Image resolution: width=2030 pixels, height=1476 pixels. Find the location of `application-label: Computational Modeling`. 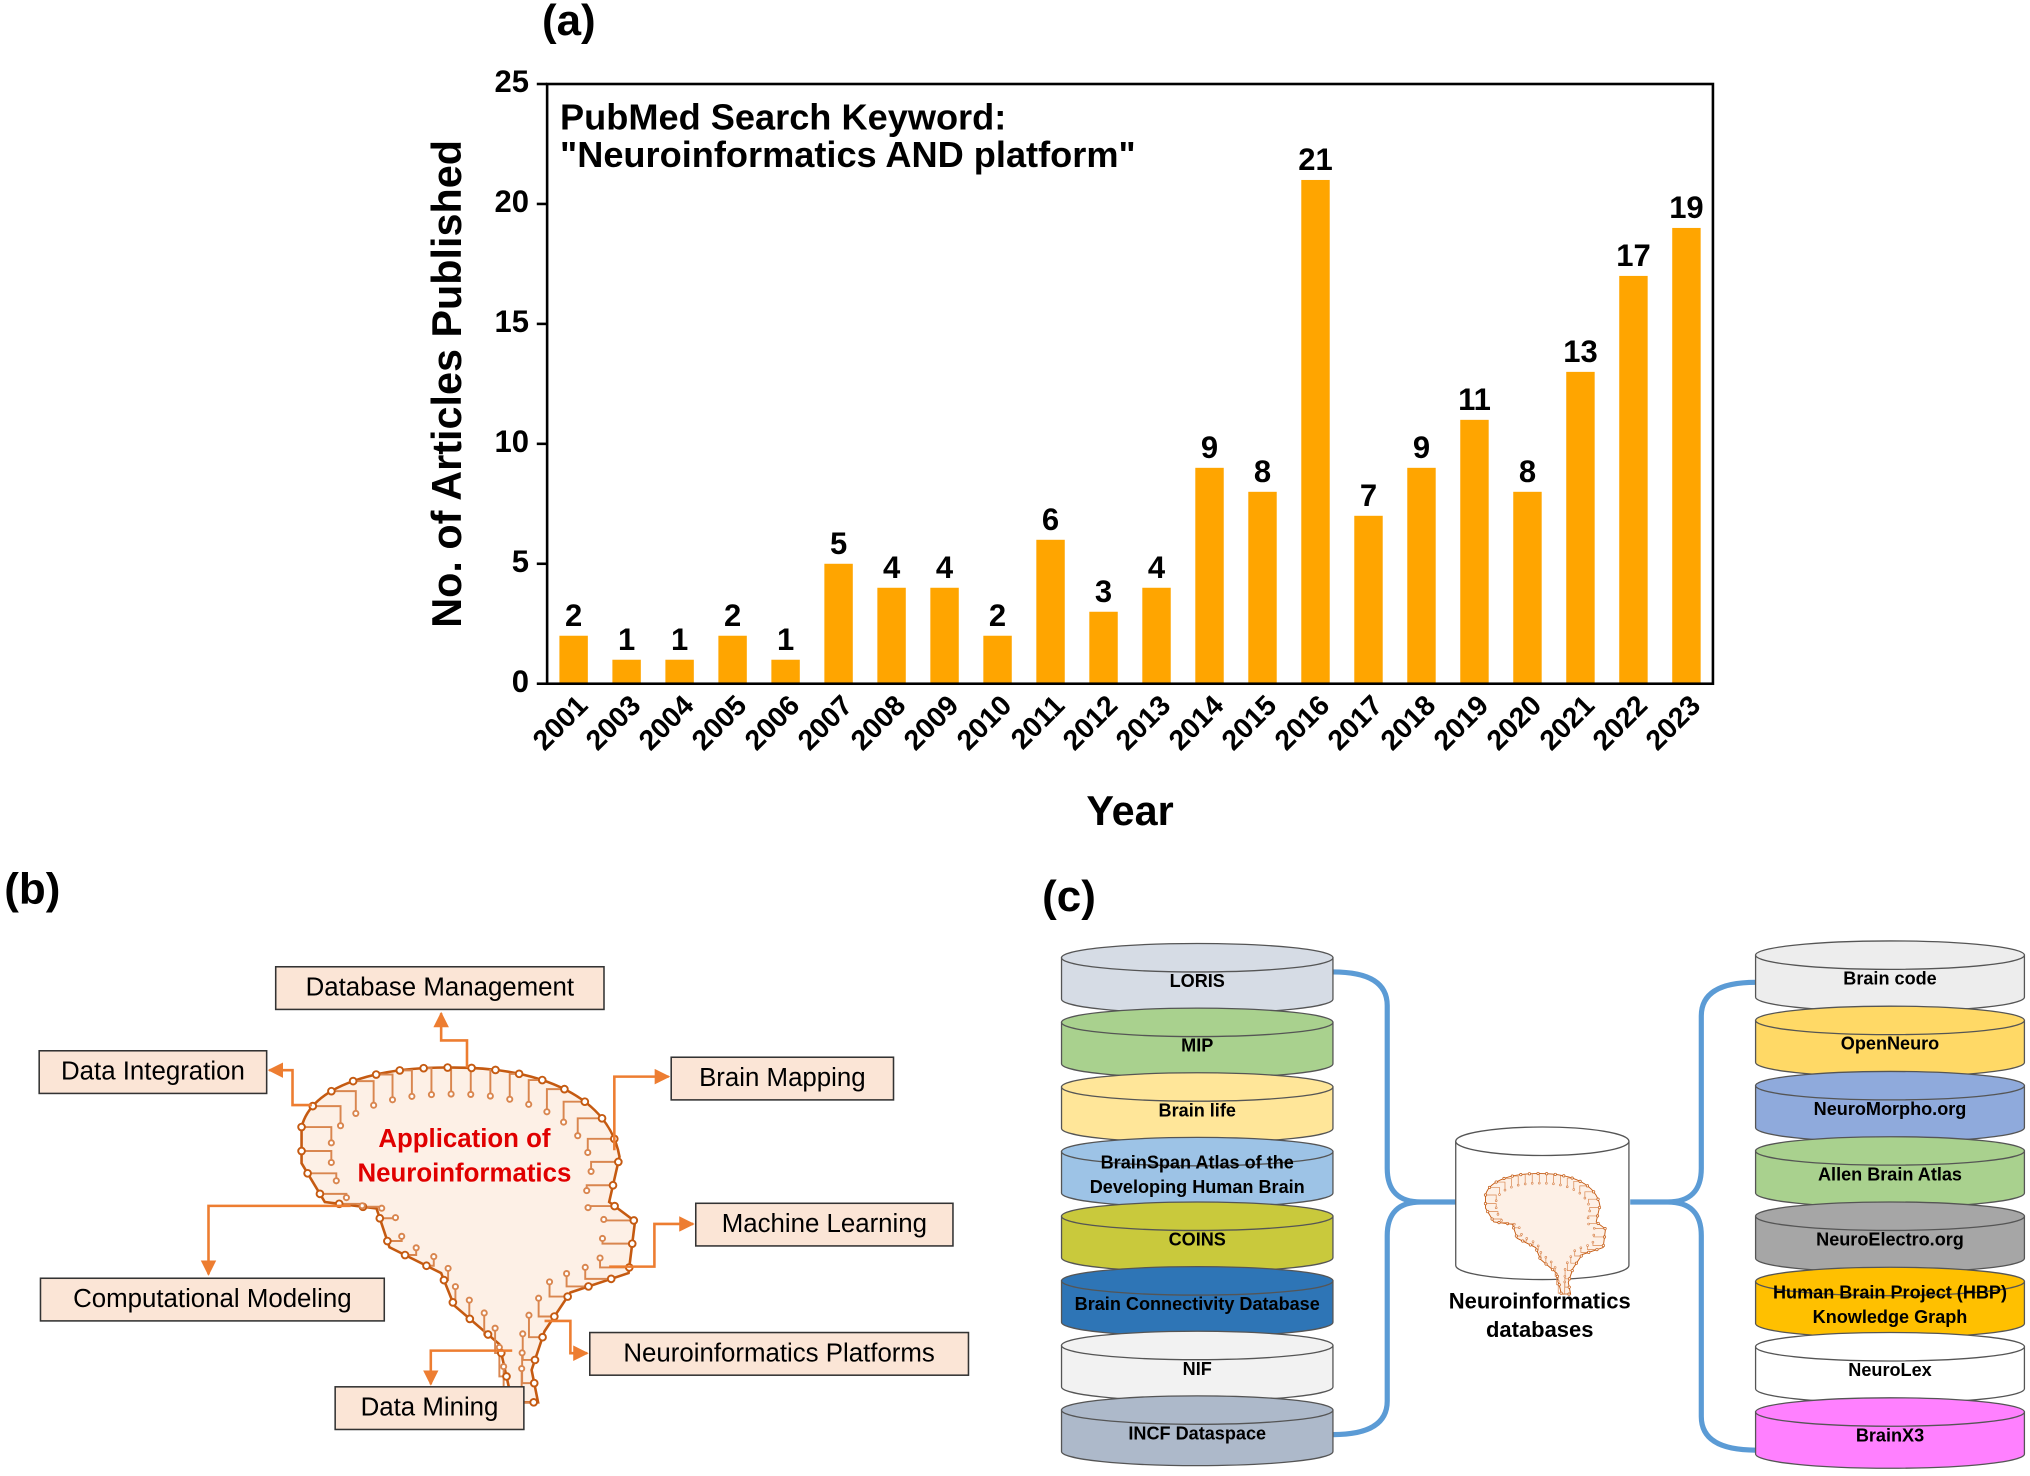

application-label: Computational Modeling is located at coordinates (212, 1299).